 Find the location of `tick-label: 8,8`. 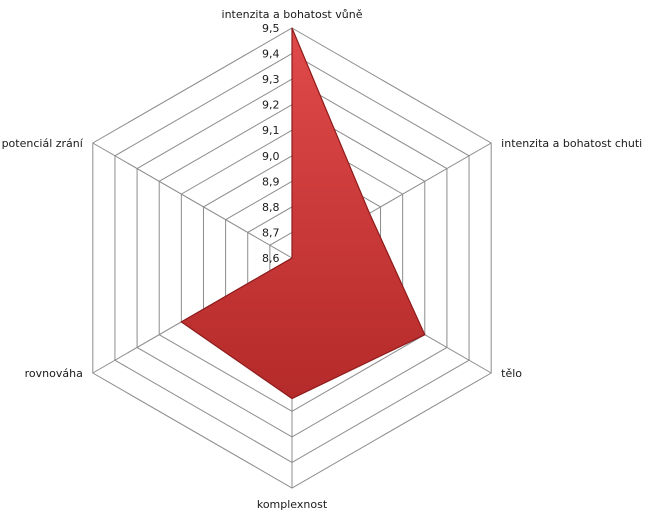

tick-label: 8,8 is located at coordinates (271, 207).